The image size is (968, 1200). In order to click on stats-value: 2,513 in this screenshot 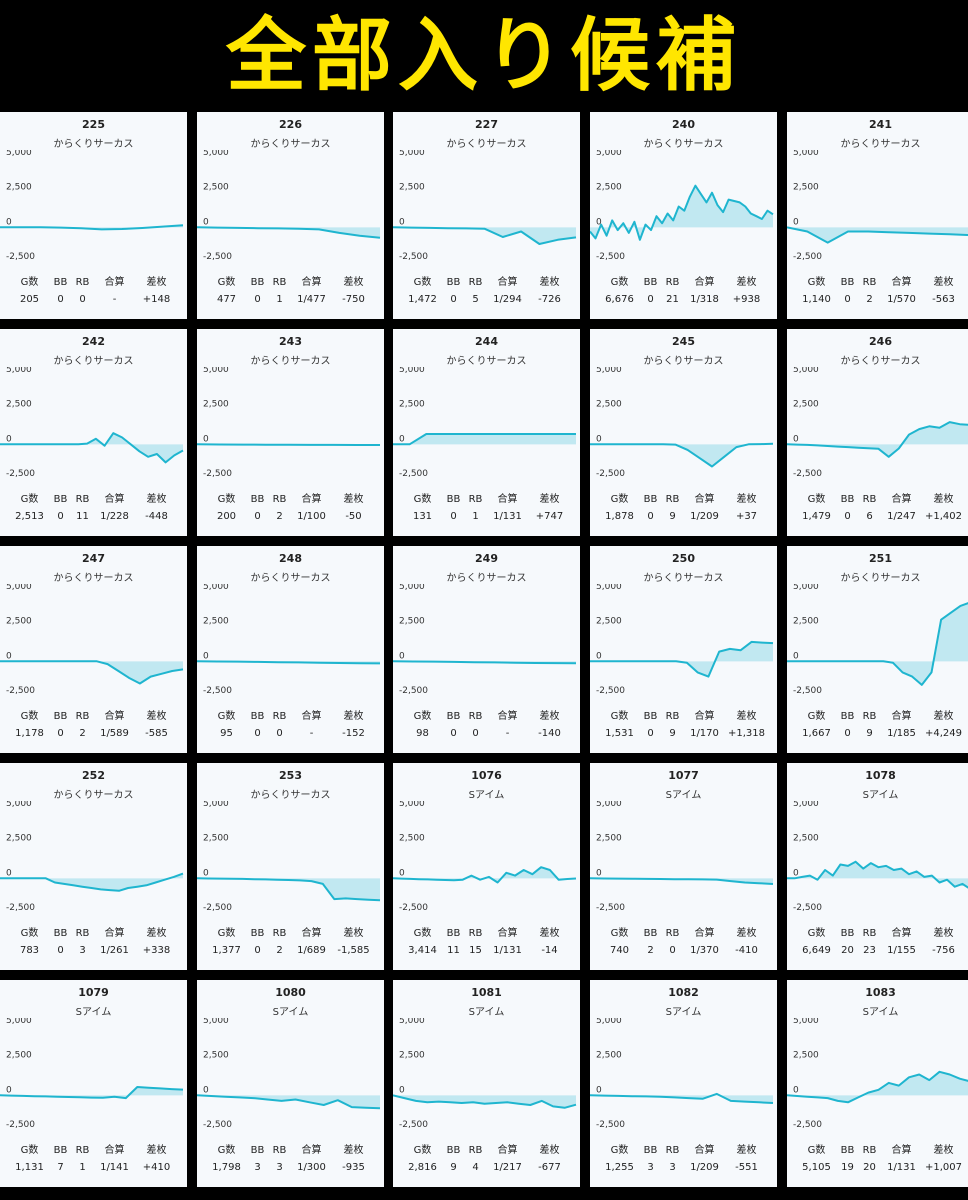, I will do `click(29, 516)`.